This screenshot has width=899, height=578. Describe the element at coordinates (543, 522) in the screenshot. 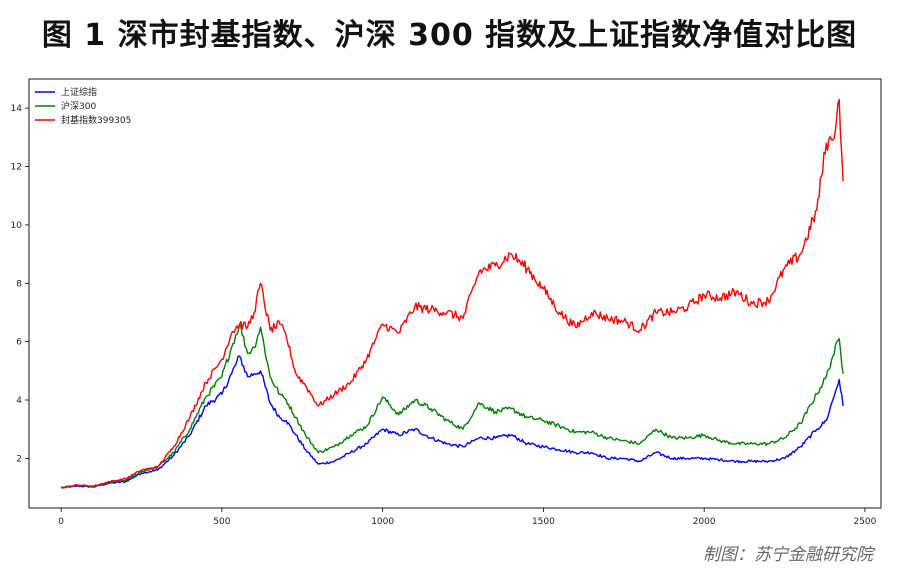

I see `x-tick-label: 1500` at that location.